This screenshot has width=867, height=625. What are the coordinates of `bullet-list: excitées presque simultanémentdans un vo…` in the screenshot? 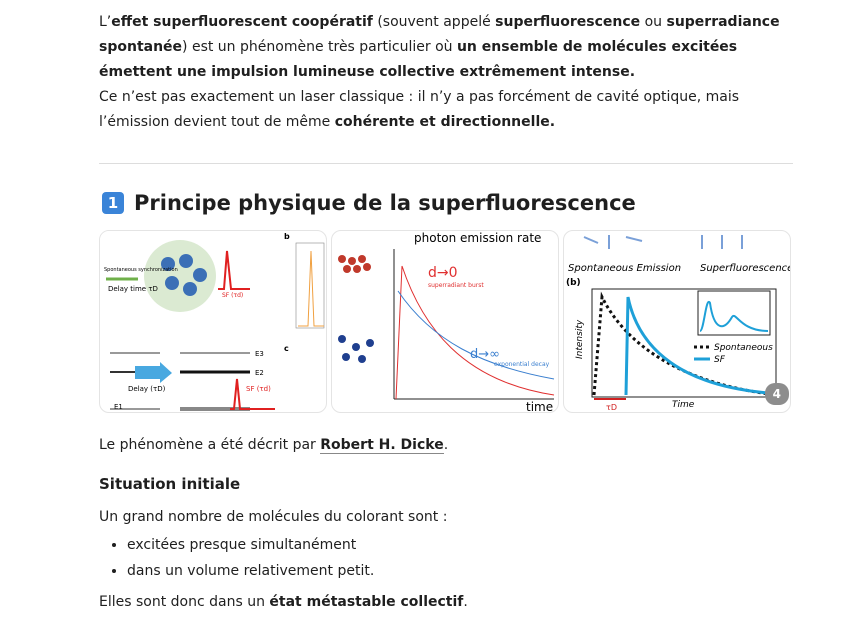 It's located at (446, 558).